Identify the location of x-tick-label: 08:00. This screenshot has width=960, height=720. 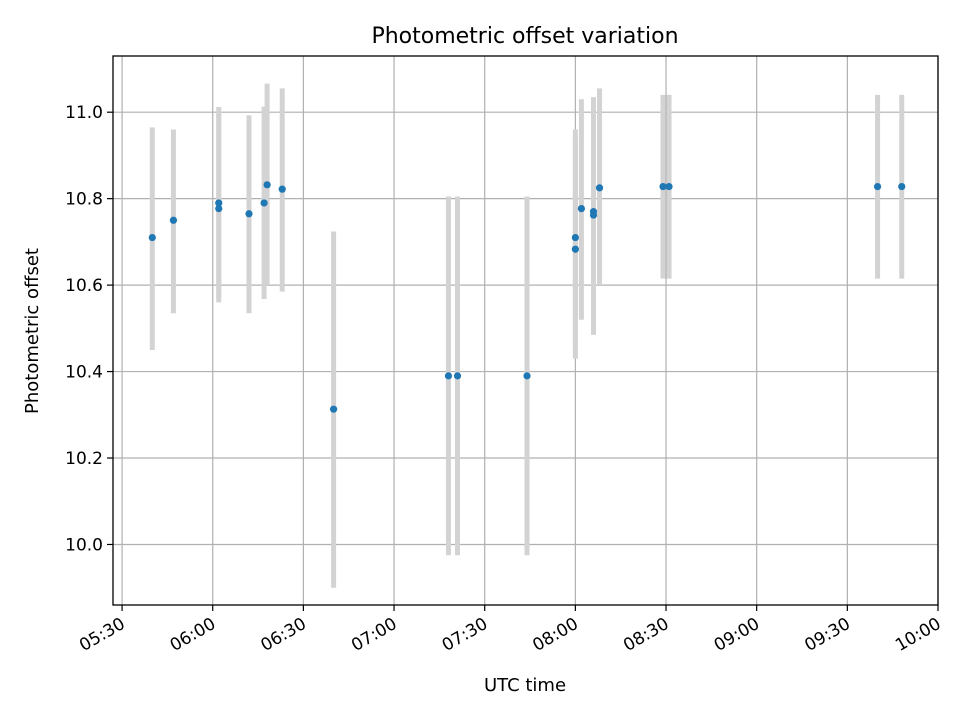
(555, 635).